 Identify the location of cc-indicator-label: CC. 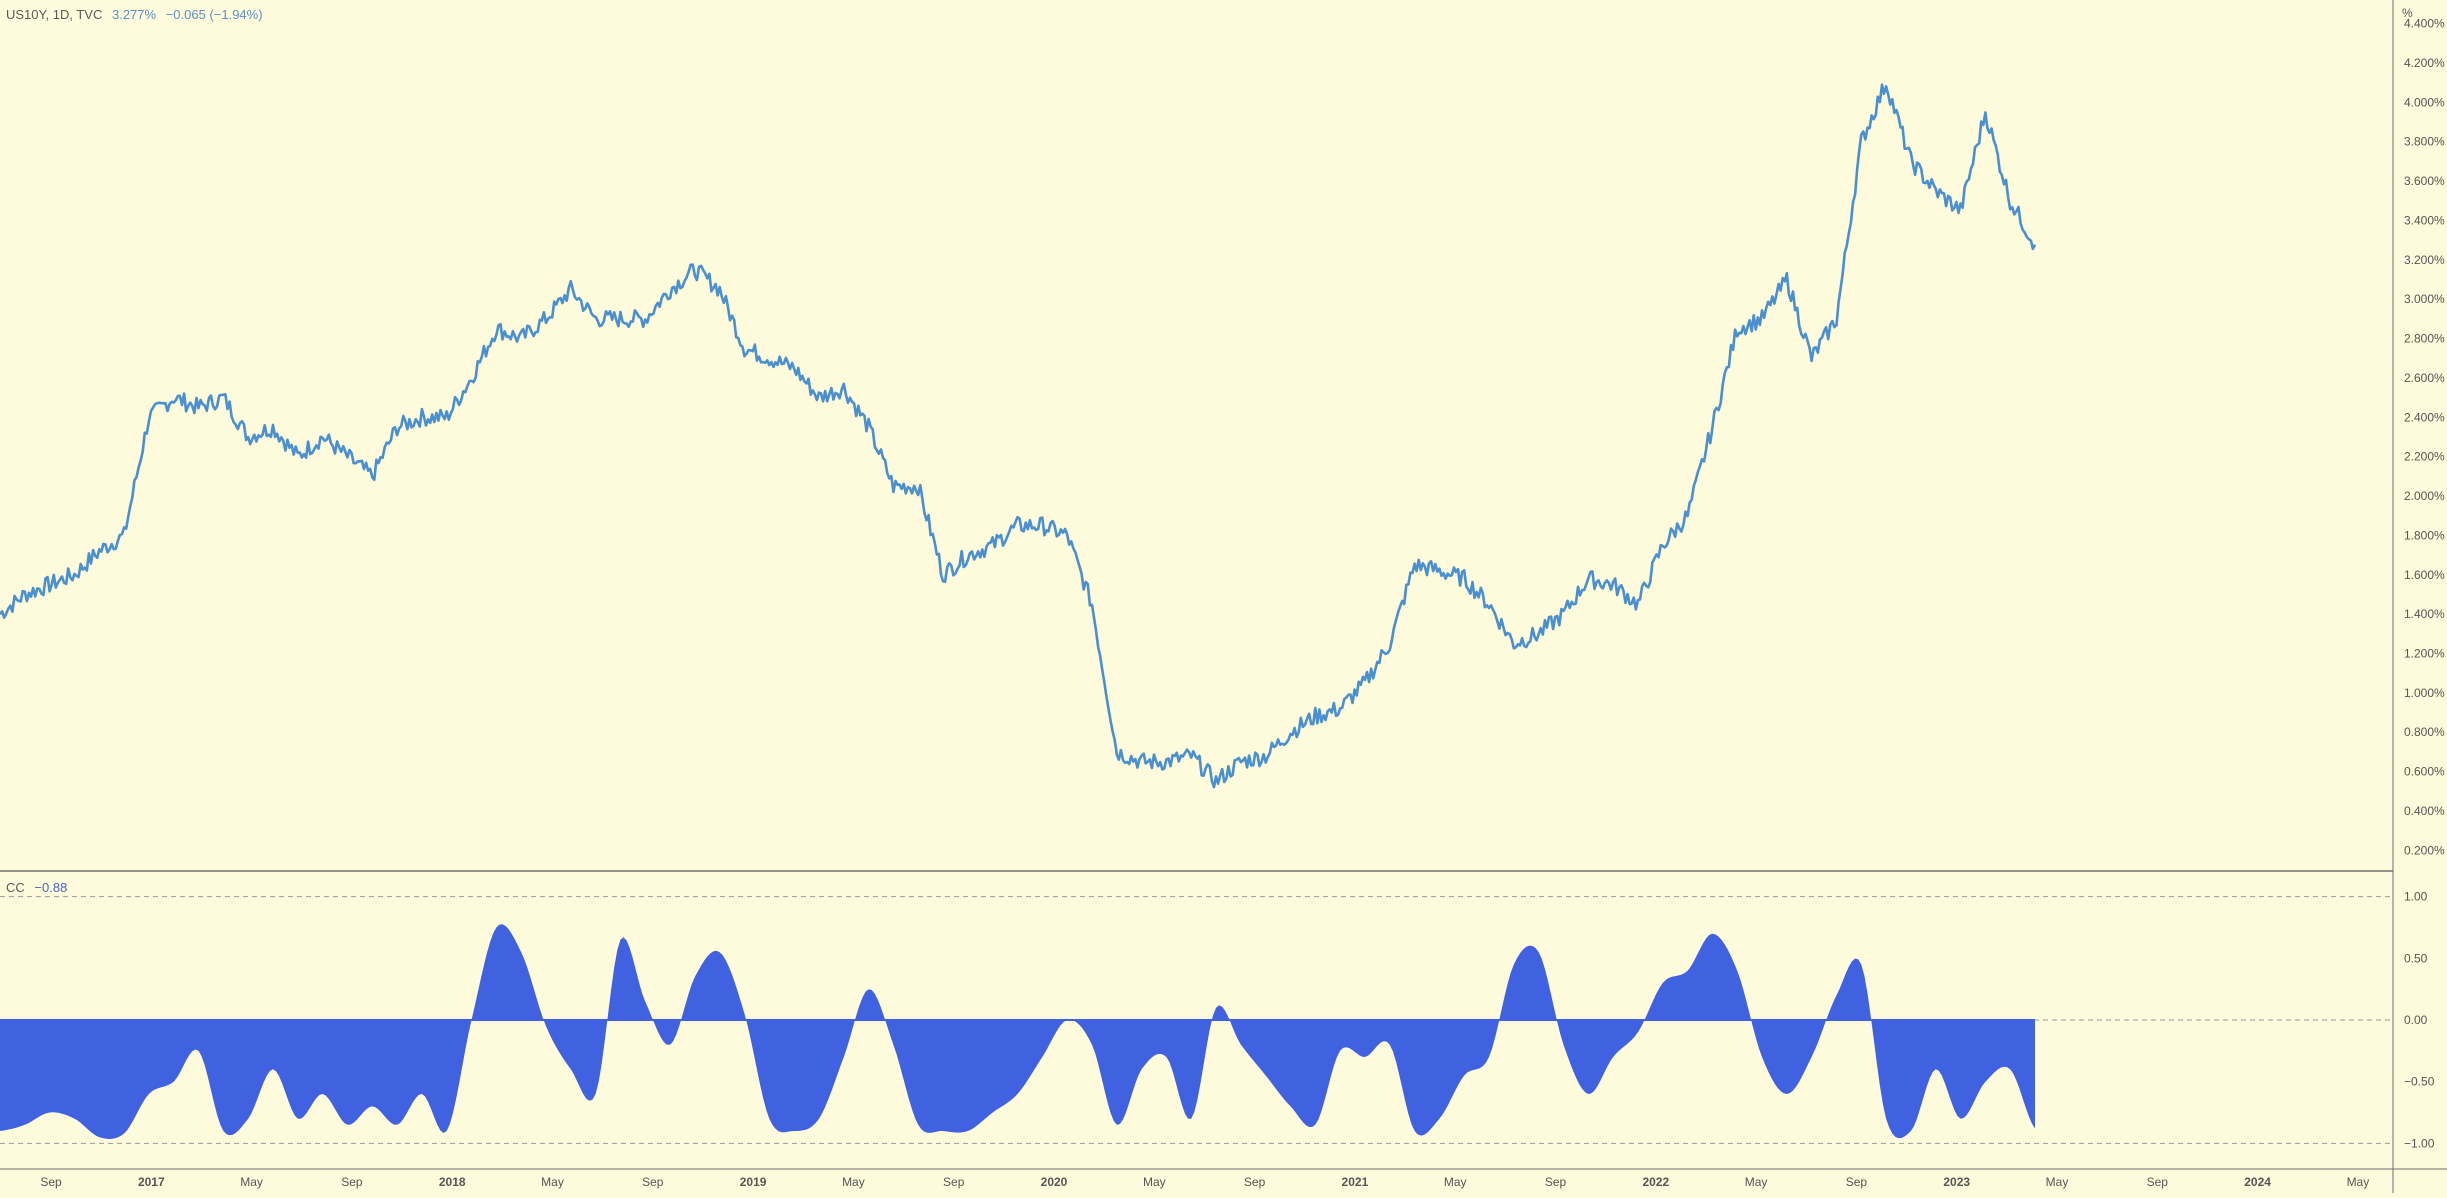
(15, 887).